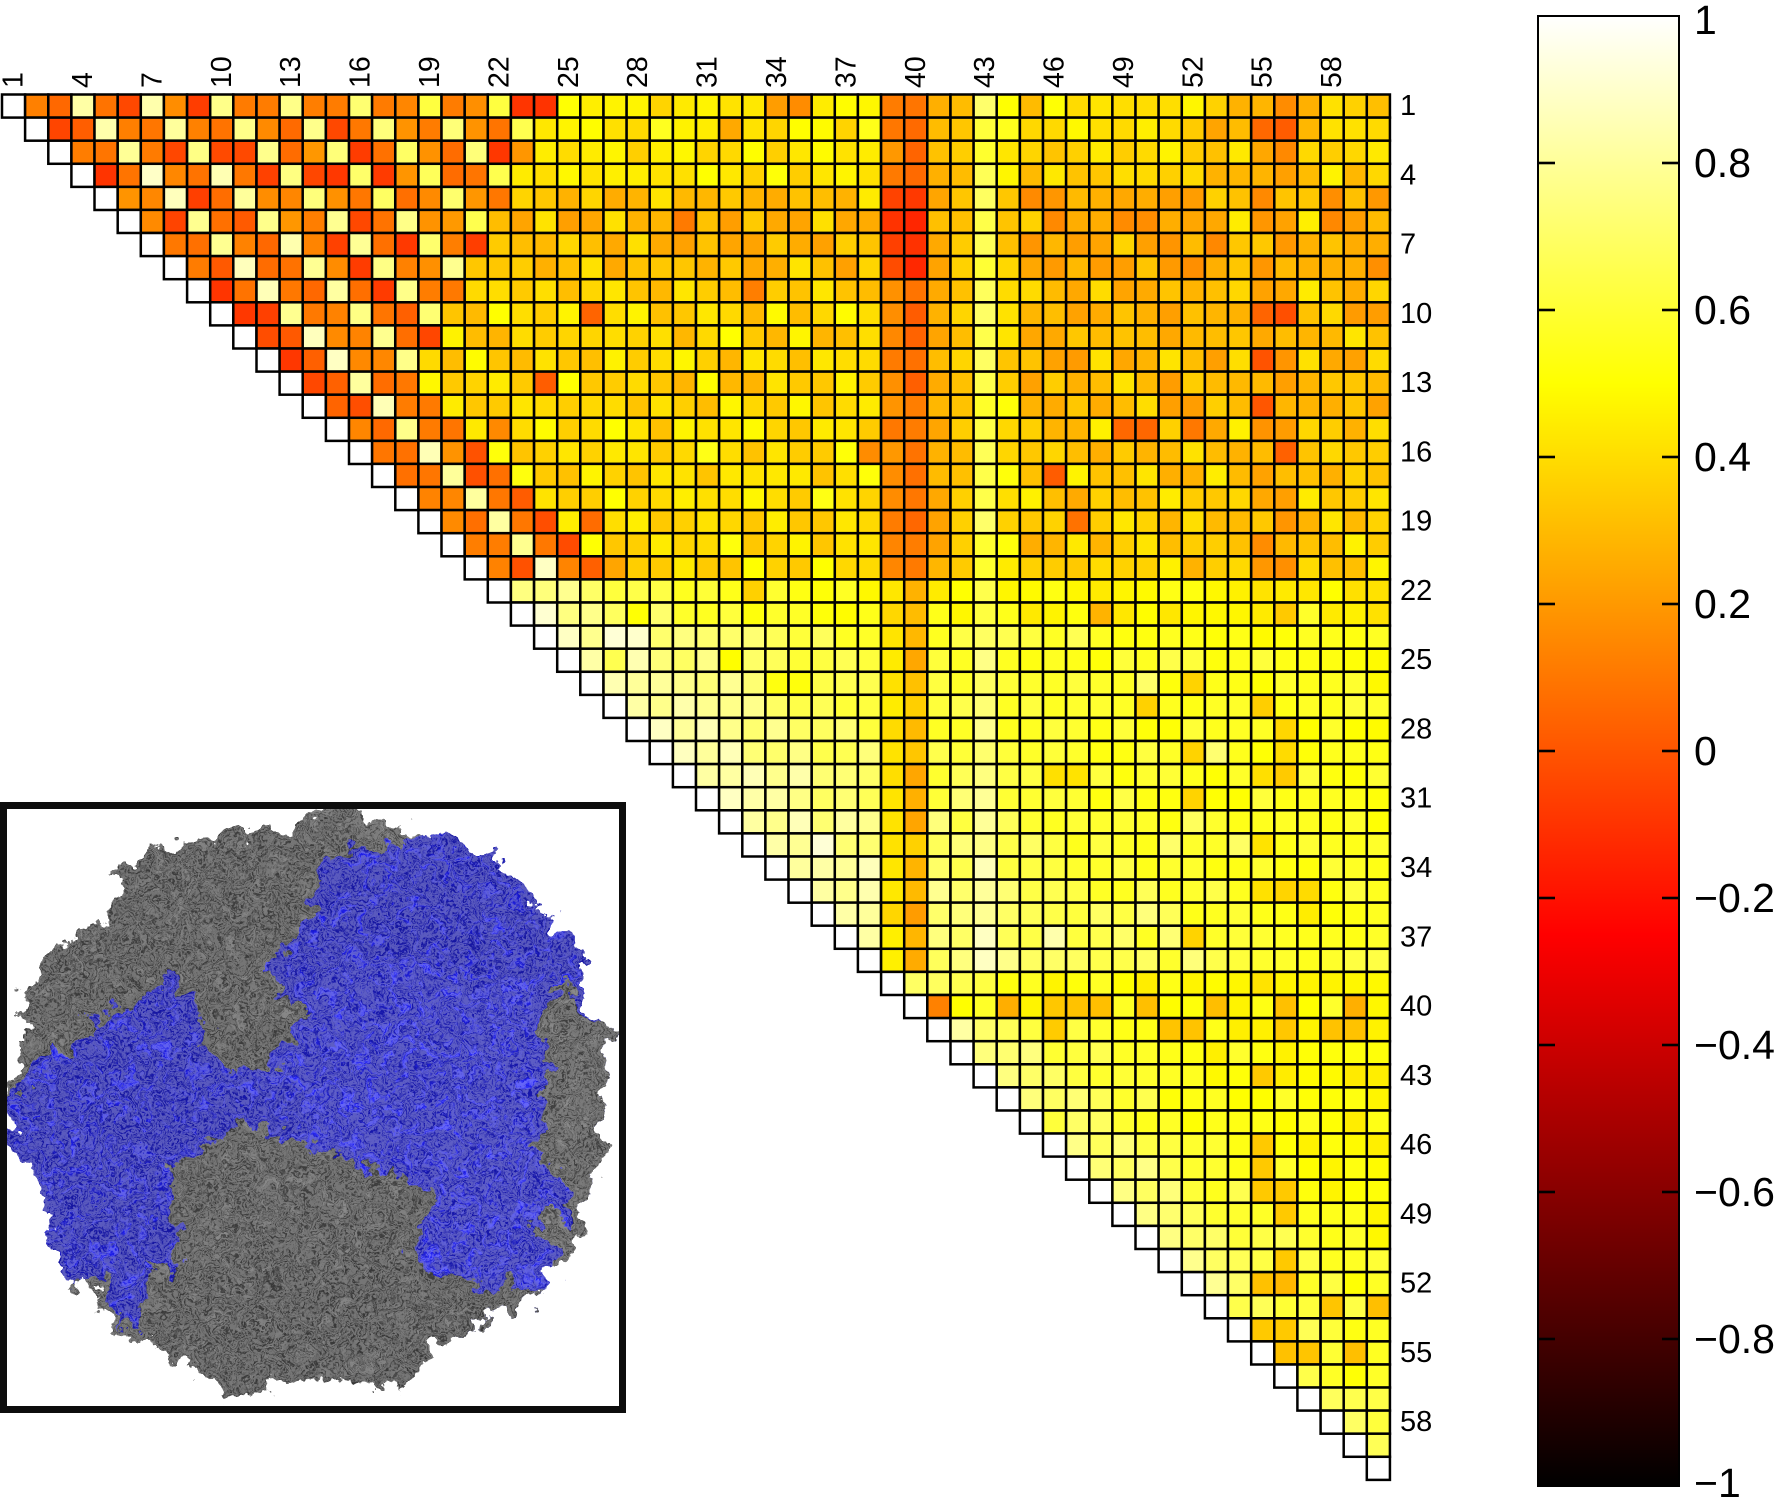  Describe the element at coordinates (1734, 1192) in the screenshot. I see `svg-text: −0.6` at that location.